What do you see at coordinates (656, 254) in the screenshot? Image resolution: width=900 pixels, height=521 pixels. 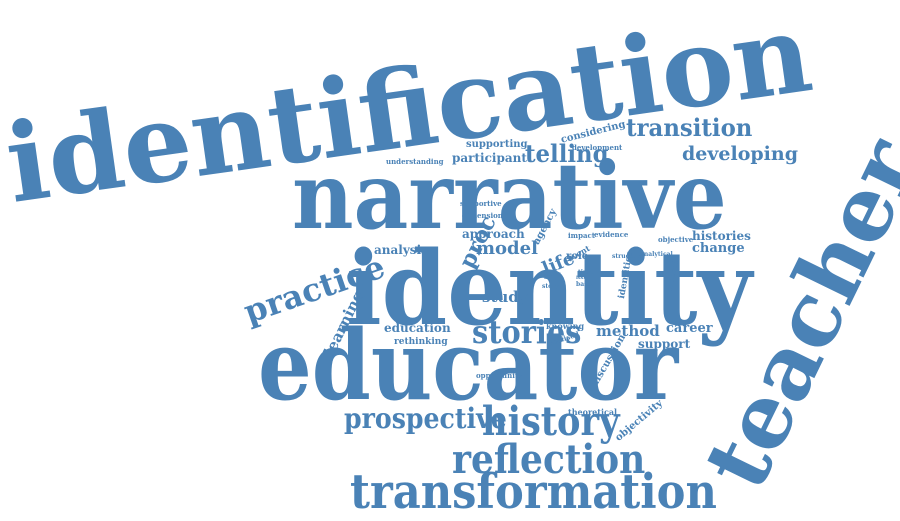 I see `word-analytical: analytical` at bounding box center [656, 254].